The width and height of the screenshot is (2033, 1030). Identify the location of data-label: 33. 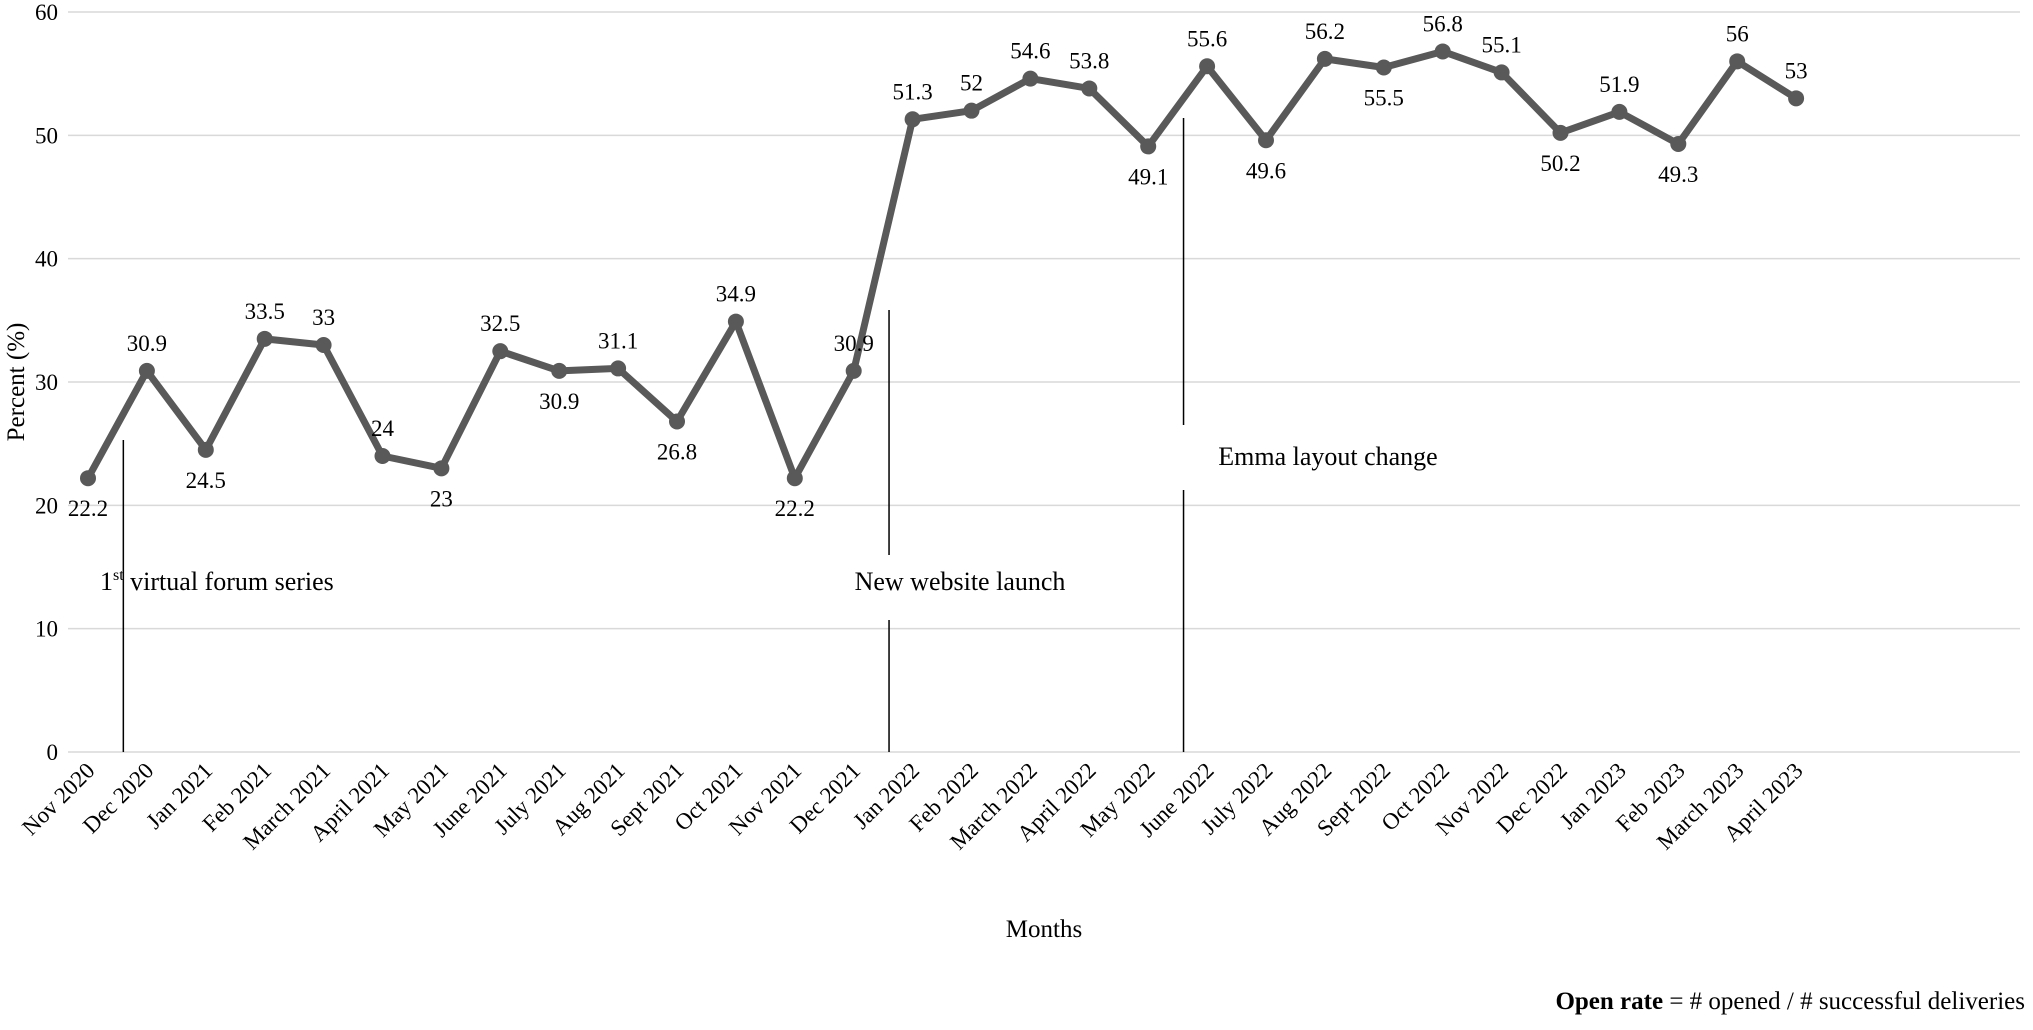
(323, 317).